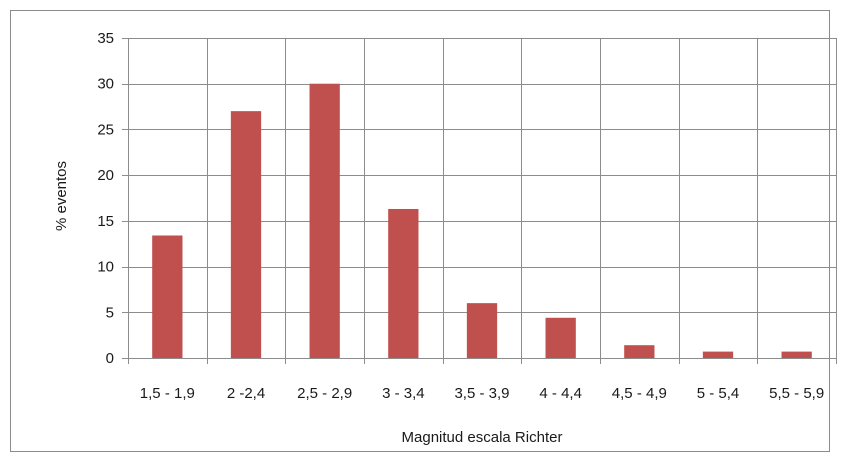  Describe the element at coordinates (105, 267) in the screenshot. I see `y-tick-label: 10` at that location.